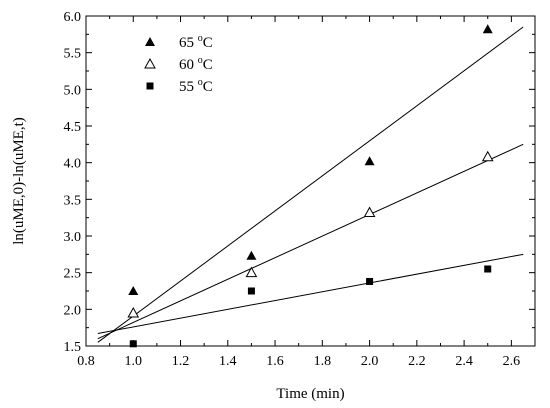 The width and height of the screenshot is (550, 408). I want to click on y-tick-label: 3.5, so click(73, 200).